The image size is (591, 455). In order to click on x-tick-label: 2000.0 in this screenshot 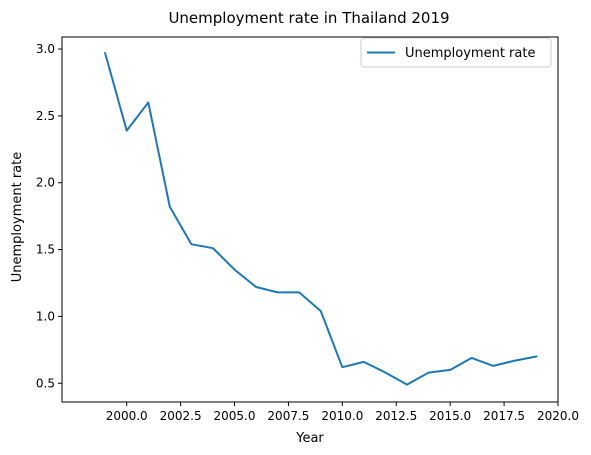, I will do `click(127, 416)`.